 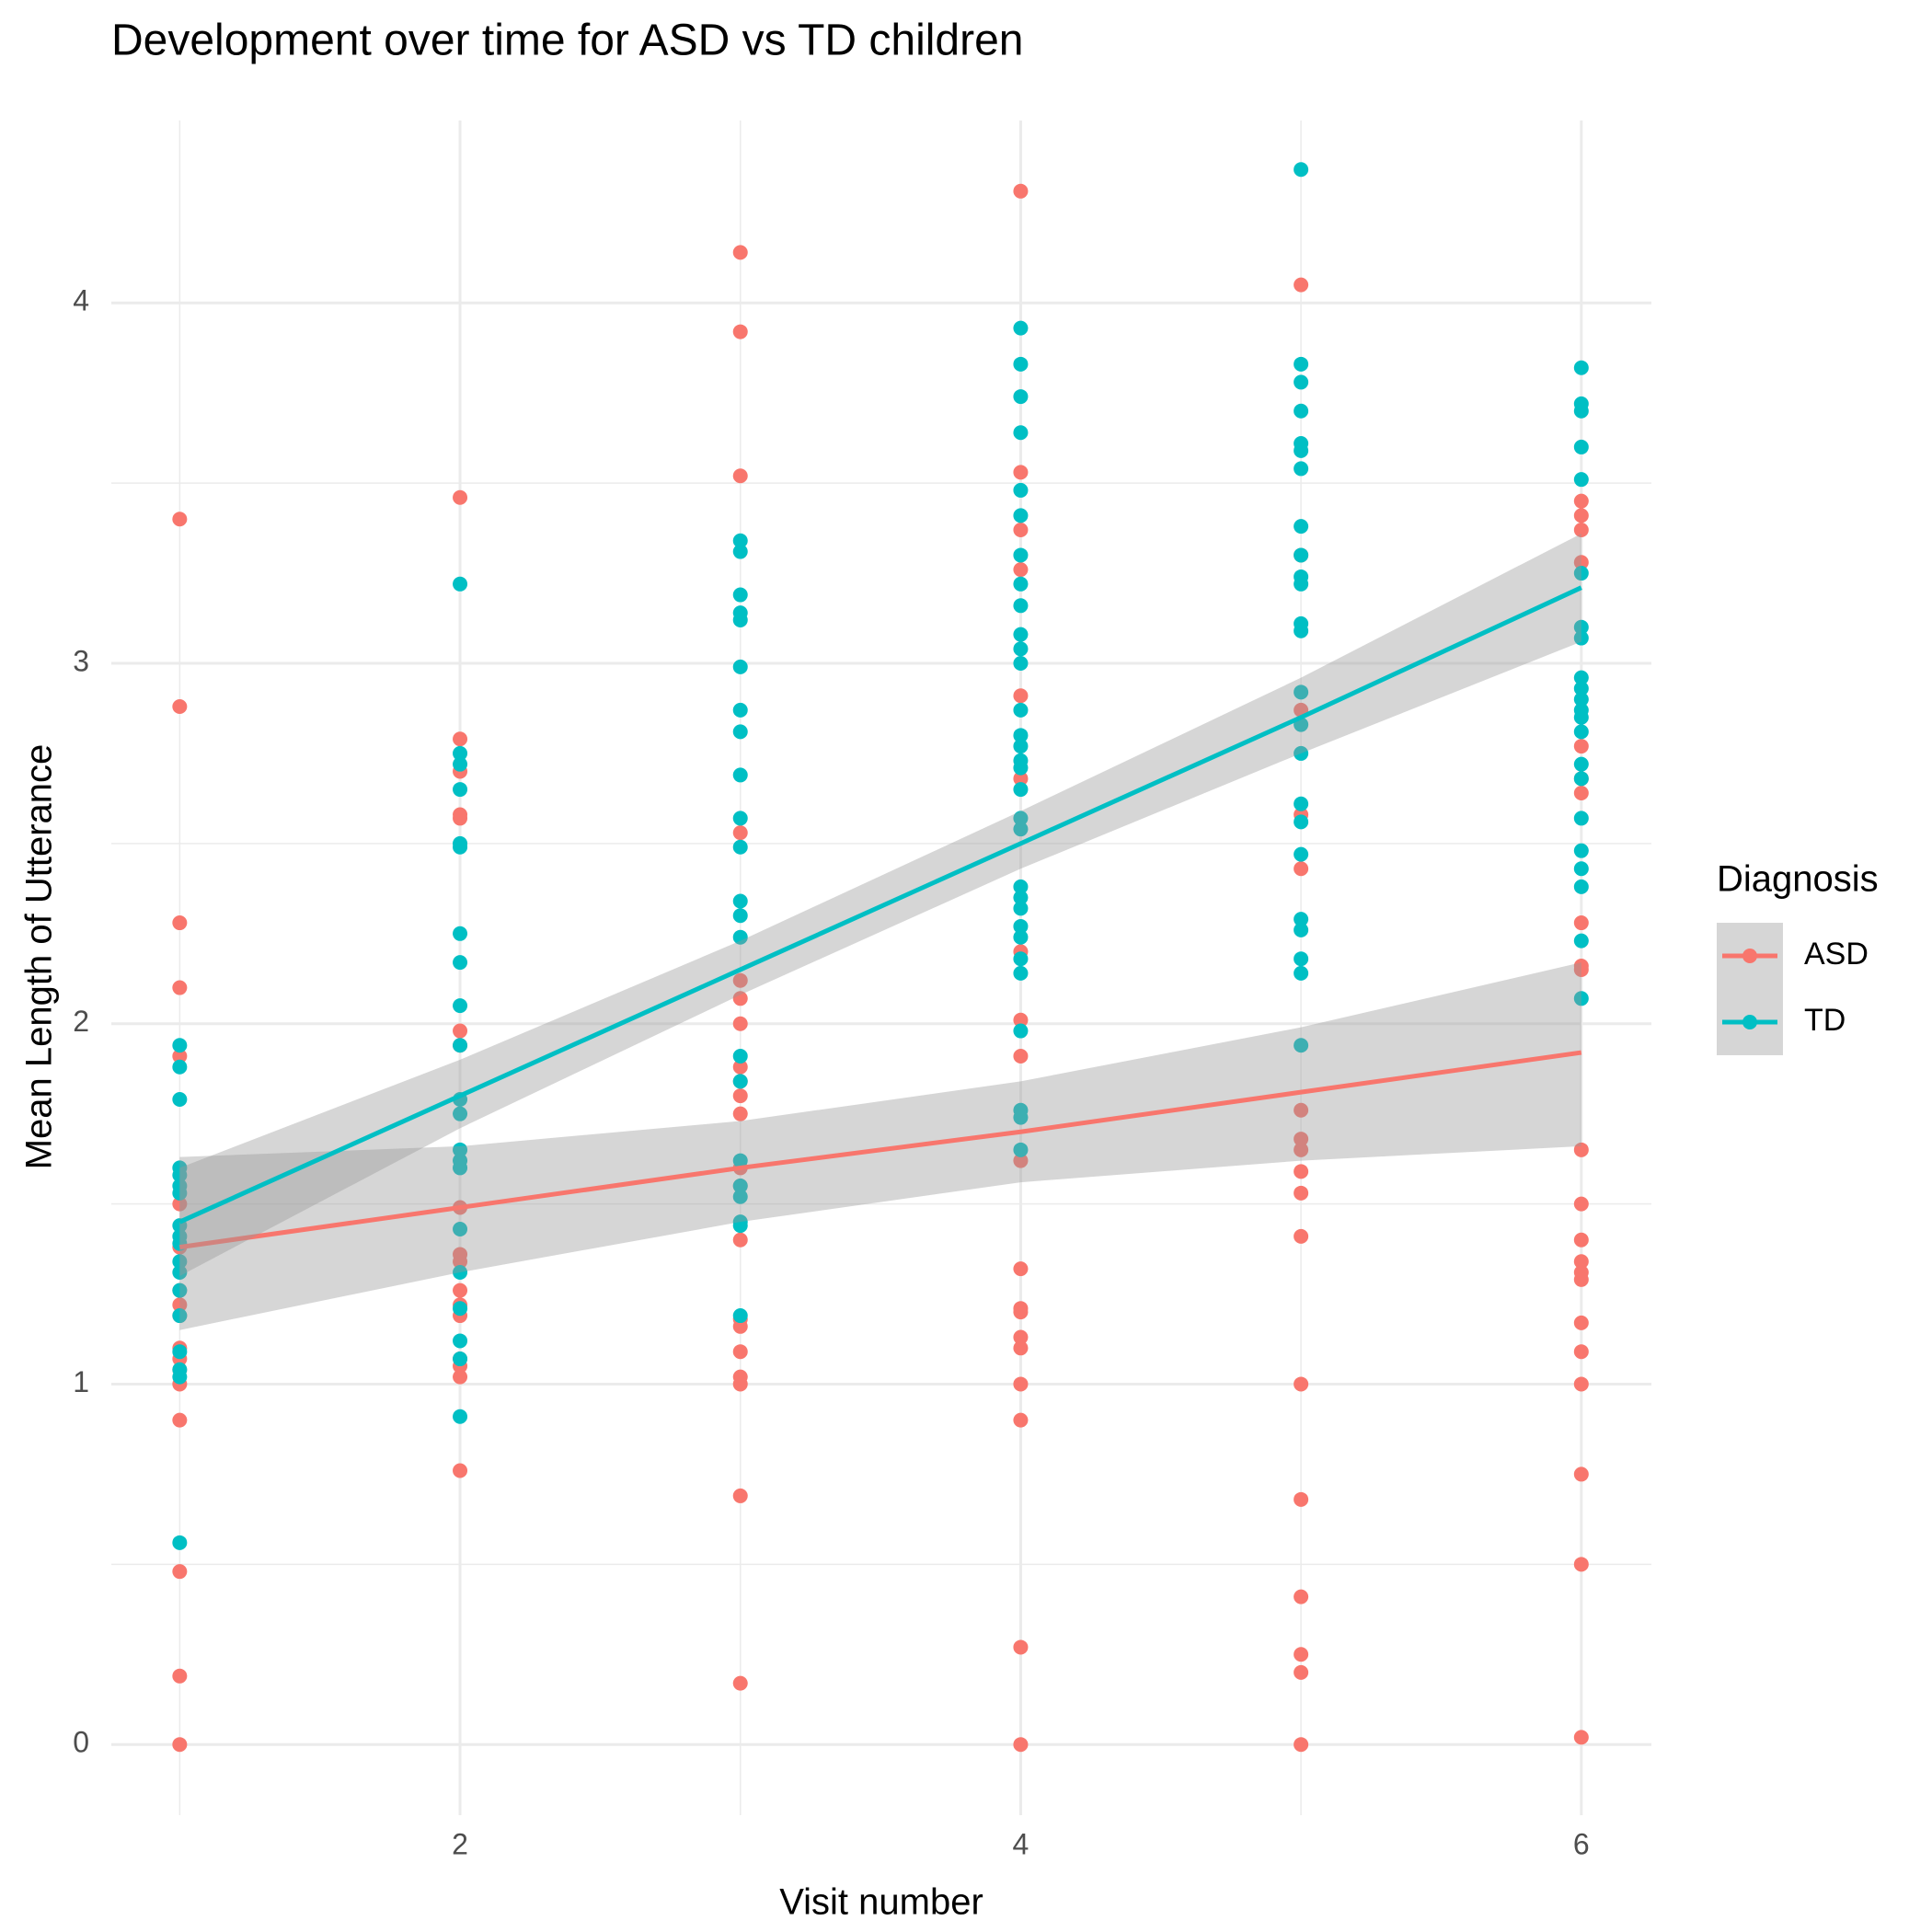 What do you see at coordinates (1836, 954) in the screenshot?
I see `legend-label: ASD` at bounding box center [1836, 954].